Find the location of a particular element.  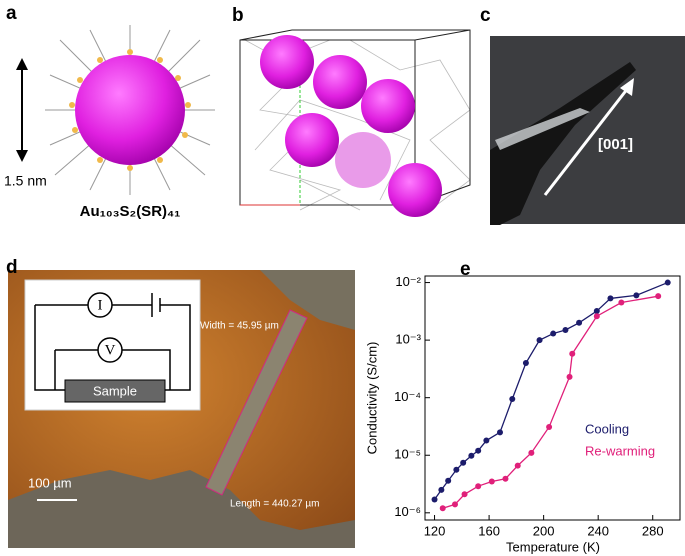

sulfur-atoms is located at coordinates (130, 110).